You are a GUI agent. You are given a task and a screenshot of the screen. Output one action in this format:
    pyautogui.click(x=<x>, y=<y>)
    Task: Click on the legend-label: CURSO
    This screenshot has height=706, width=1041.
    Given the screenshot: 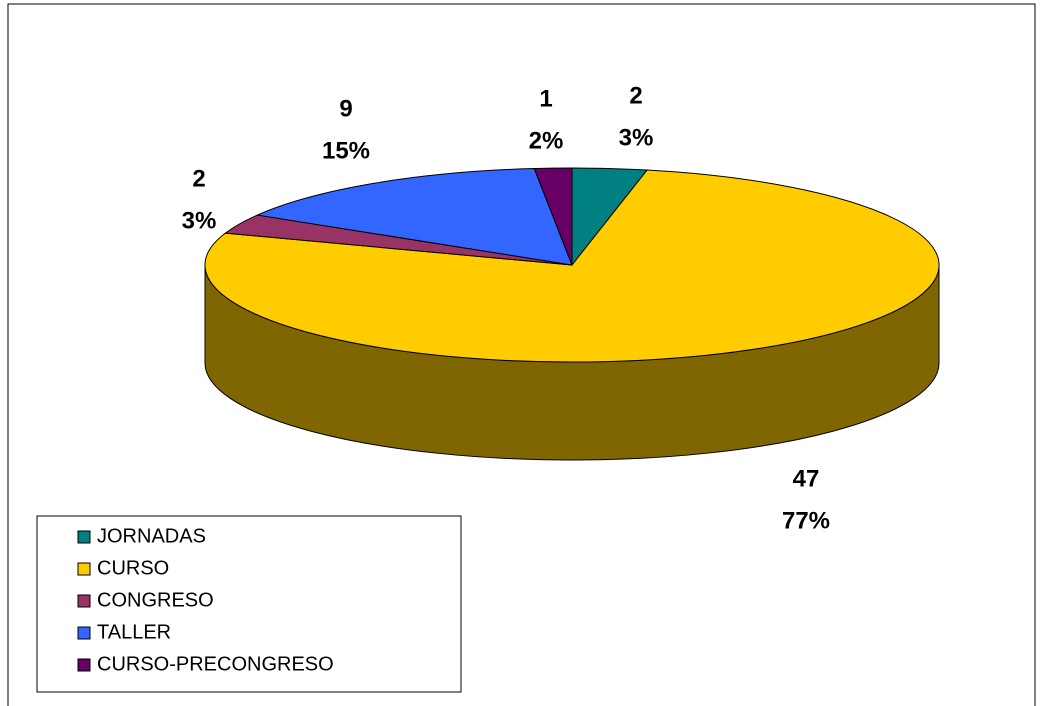 What is the action you would take?
    pyautogui.click(x=133, y=568)
    